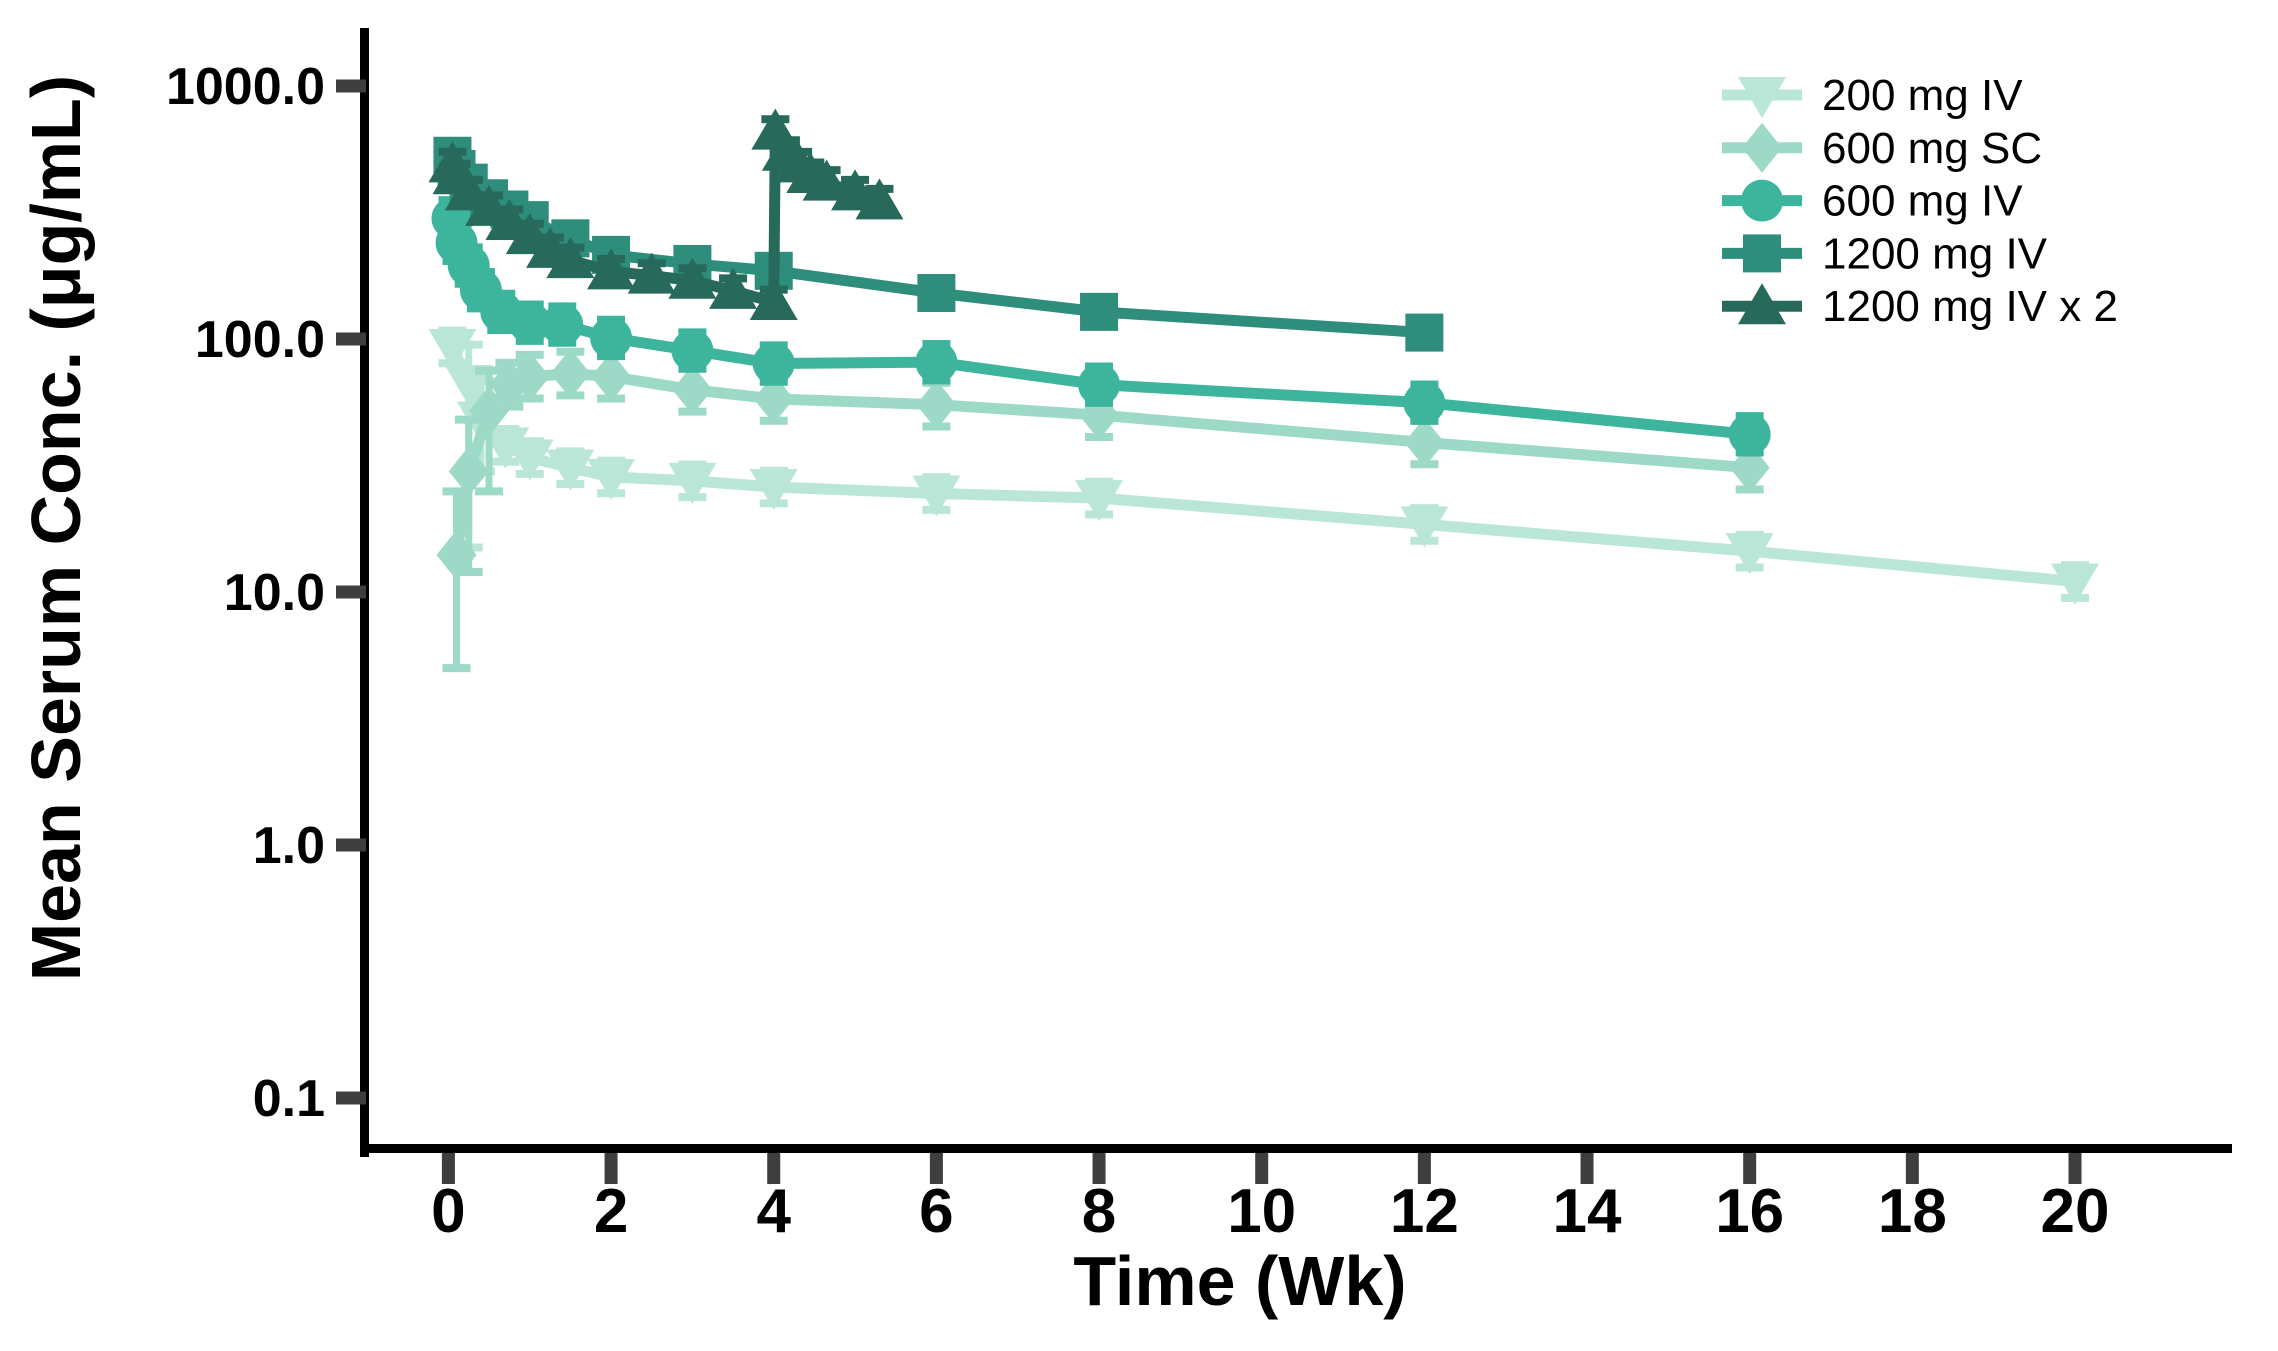 This screenshot has height=1351, width=2278. I want to click on legend-item-200-mg-iv: 200 mg IV, so click(1872, 95).